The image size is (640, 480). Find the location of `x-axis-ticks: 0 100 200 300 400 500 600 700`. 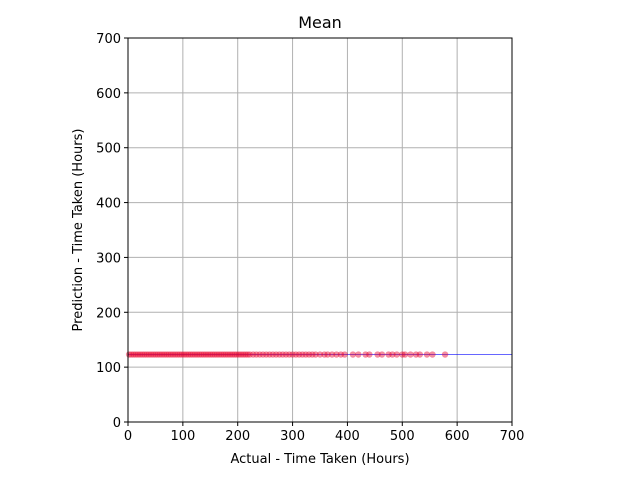

x-axis-ticks: 0 100 200 300 400 500 600 700 is located at coordinates (324, 433).